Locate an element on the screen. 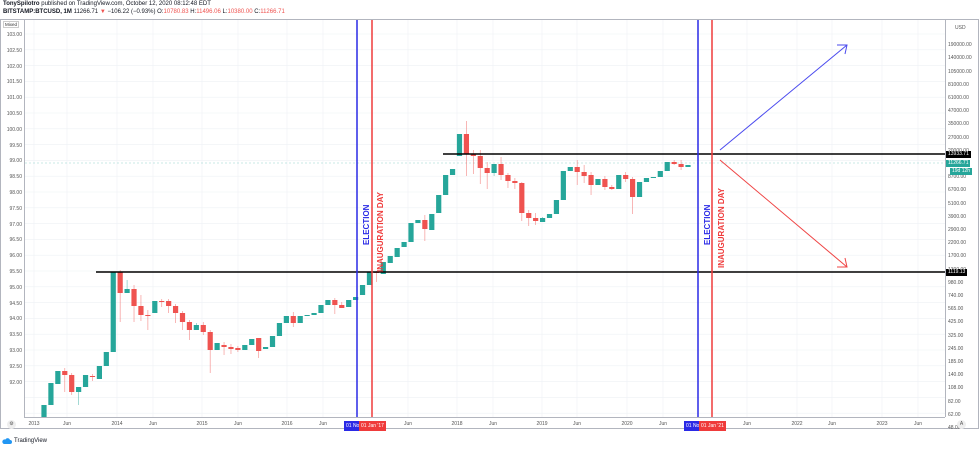  last-price: 11266.71 is located at coordinates (86, 12).